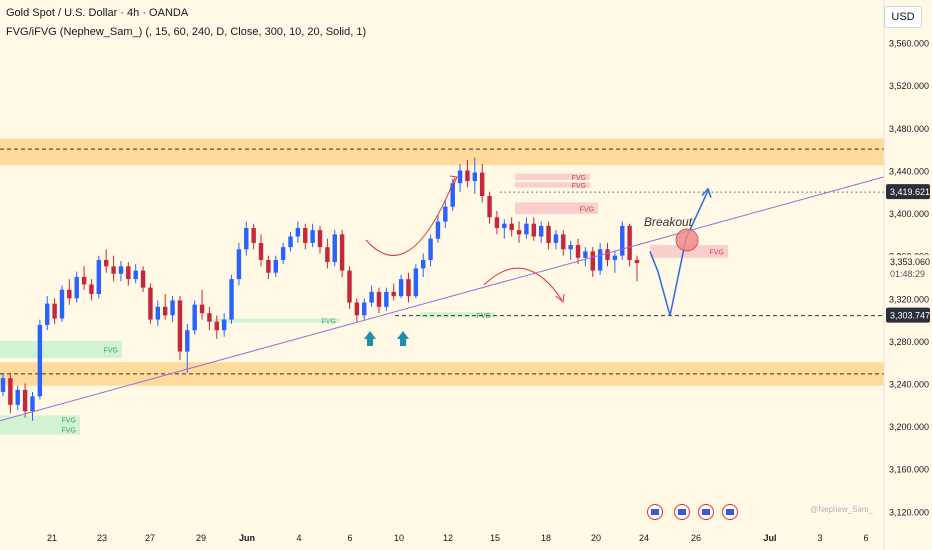  Describe the element at coordinates (910, 262) in the screenshot. I see `price-tag-text: 3,353.060` at that location.